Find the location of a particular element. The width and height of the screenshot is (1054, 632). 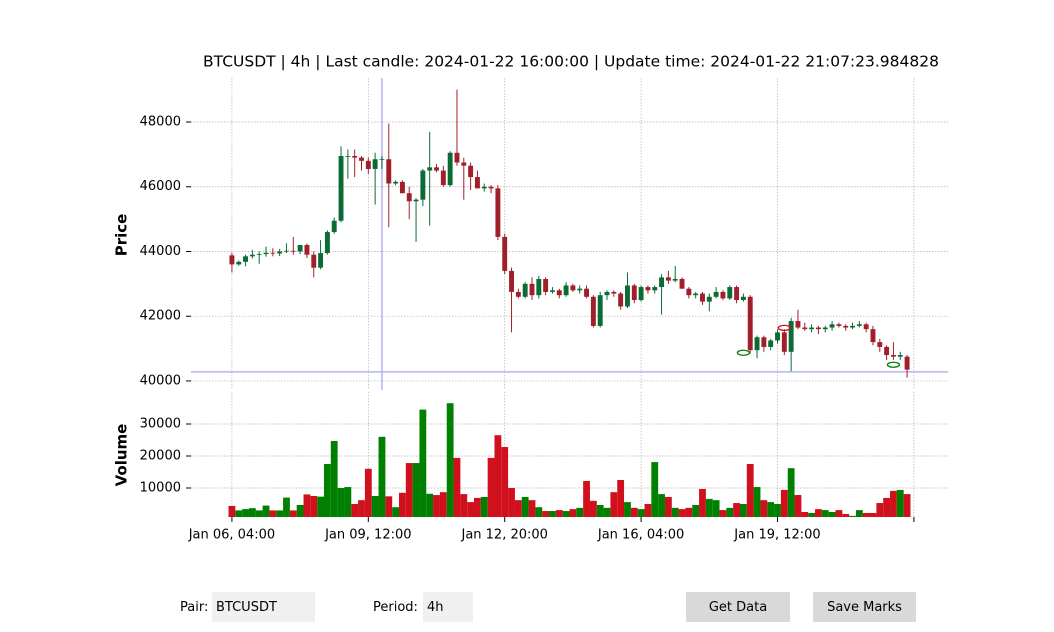

y-axis-label: Price is located at coordinates (122, 235).